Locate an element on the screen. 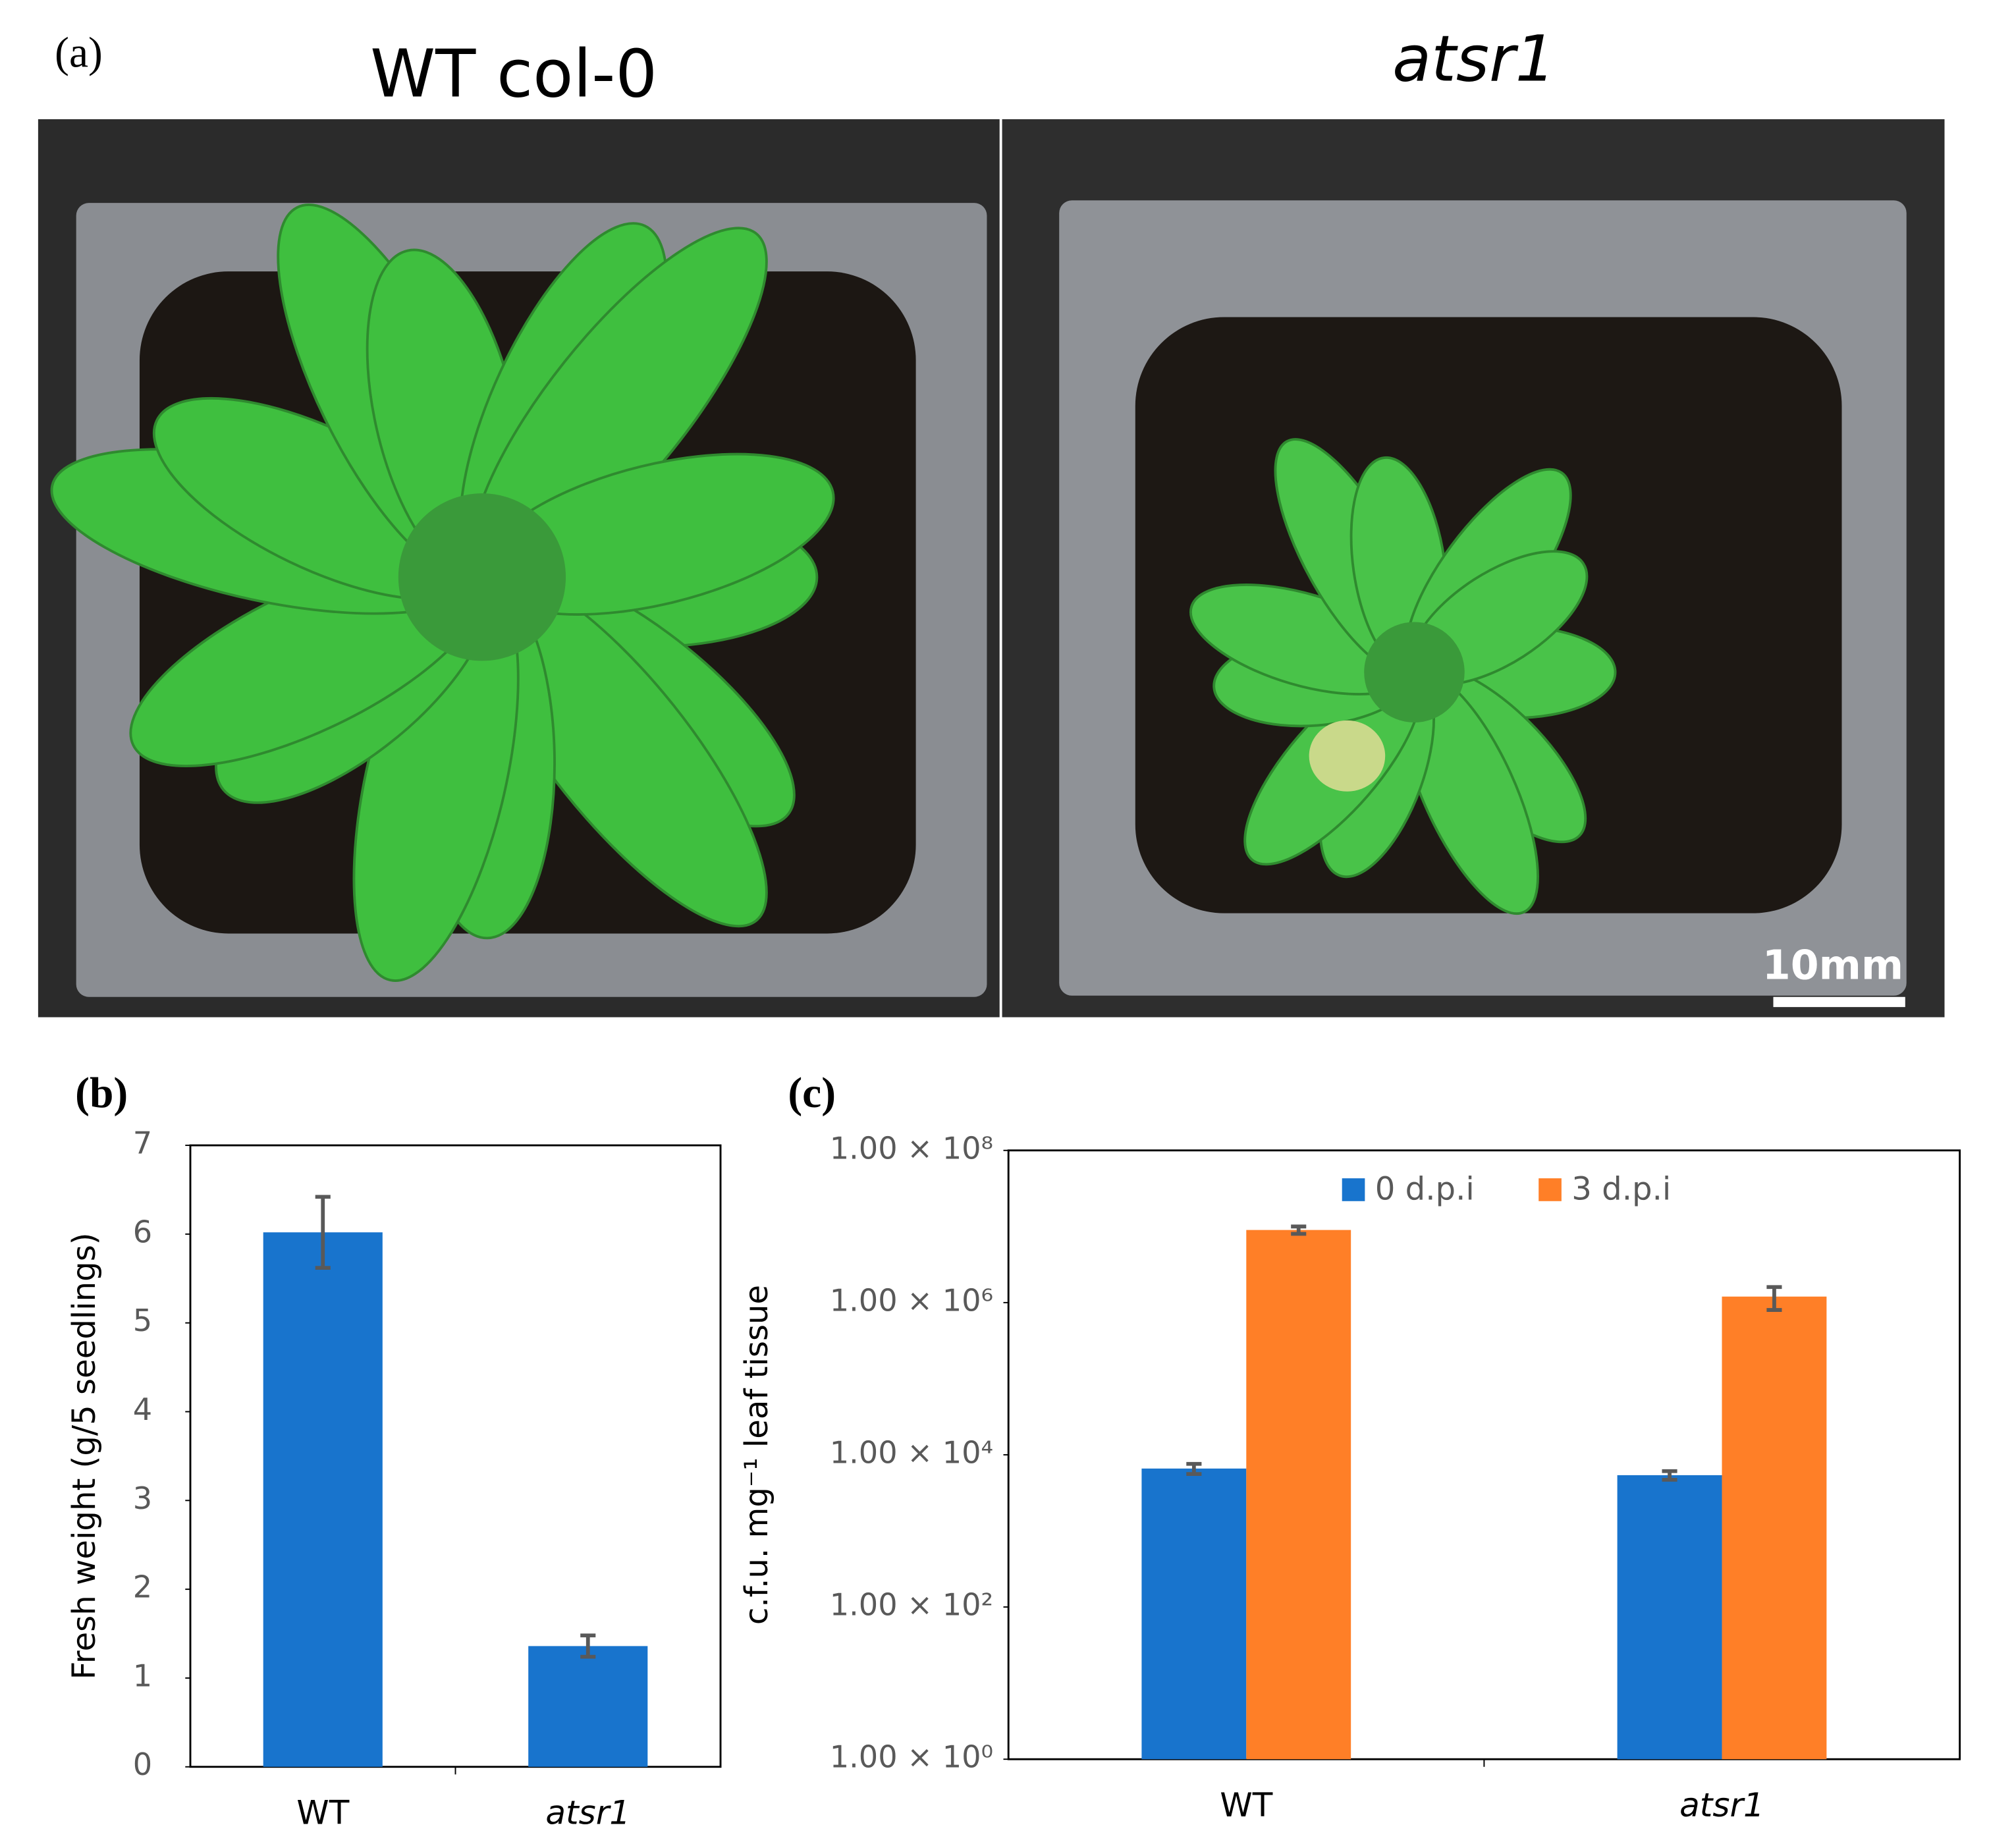  y-tick-label: 1.00 × 10⁴ is located at coordinates (911, 1452).